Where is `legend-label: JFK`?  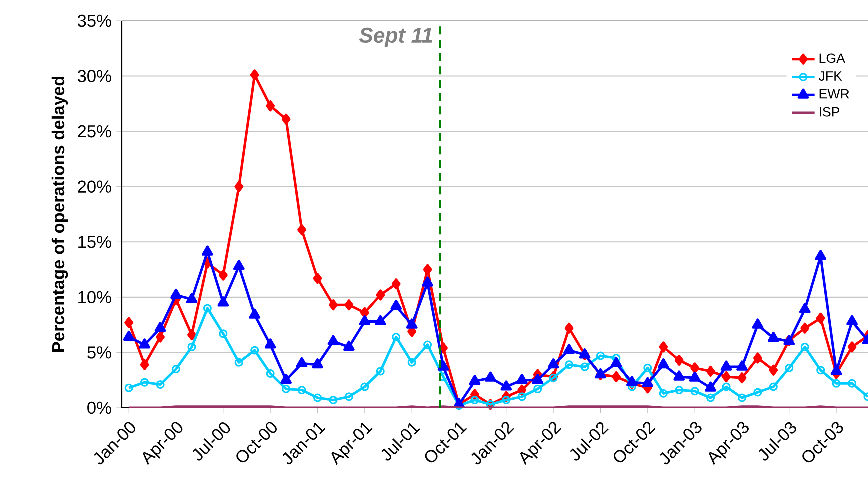 legend-label: JFK is located at coordinates (830, 76).